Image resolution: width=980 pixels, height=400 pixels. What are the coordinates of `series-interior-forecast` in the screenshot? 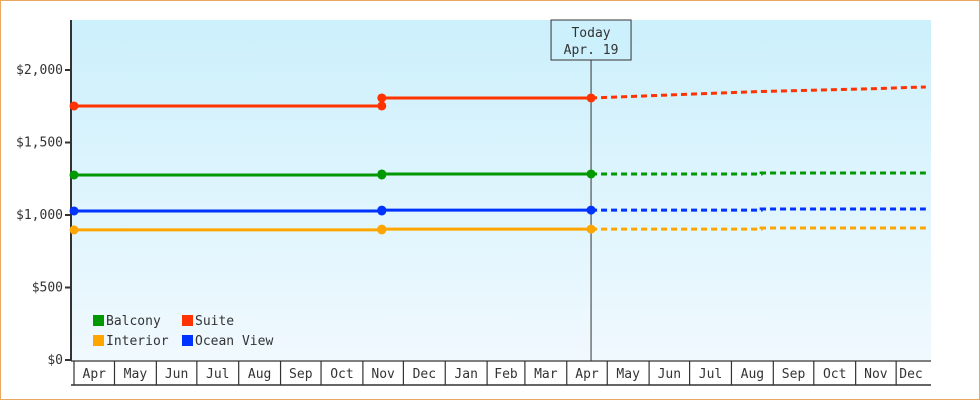 It's located at (758, 228).